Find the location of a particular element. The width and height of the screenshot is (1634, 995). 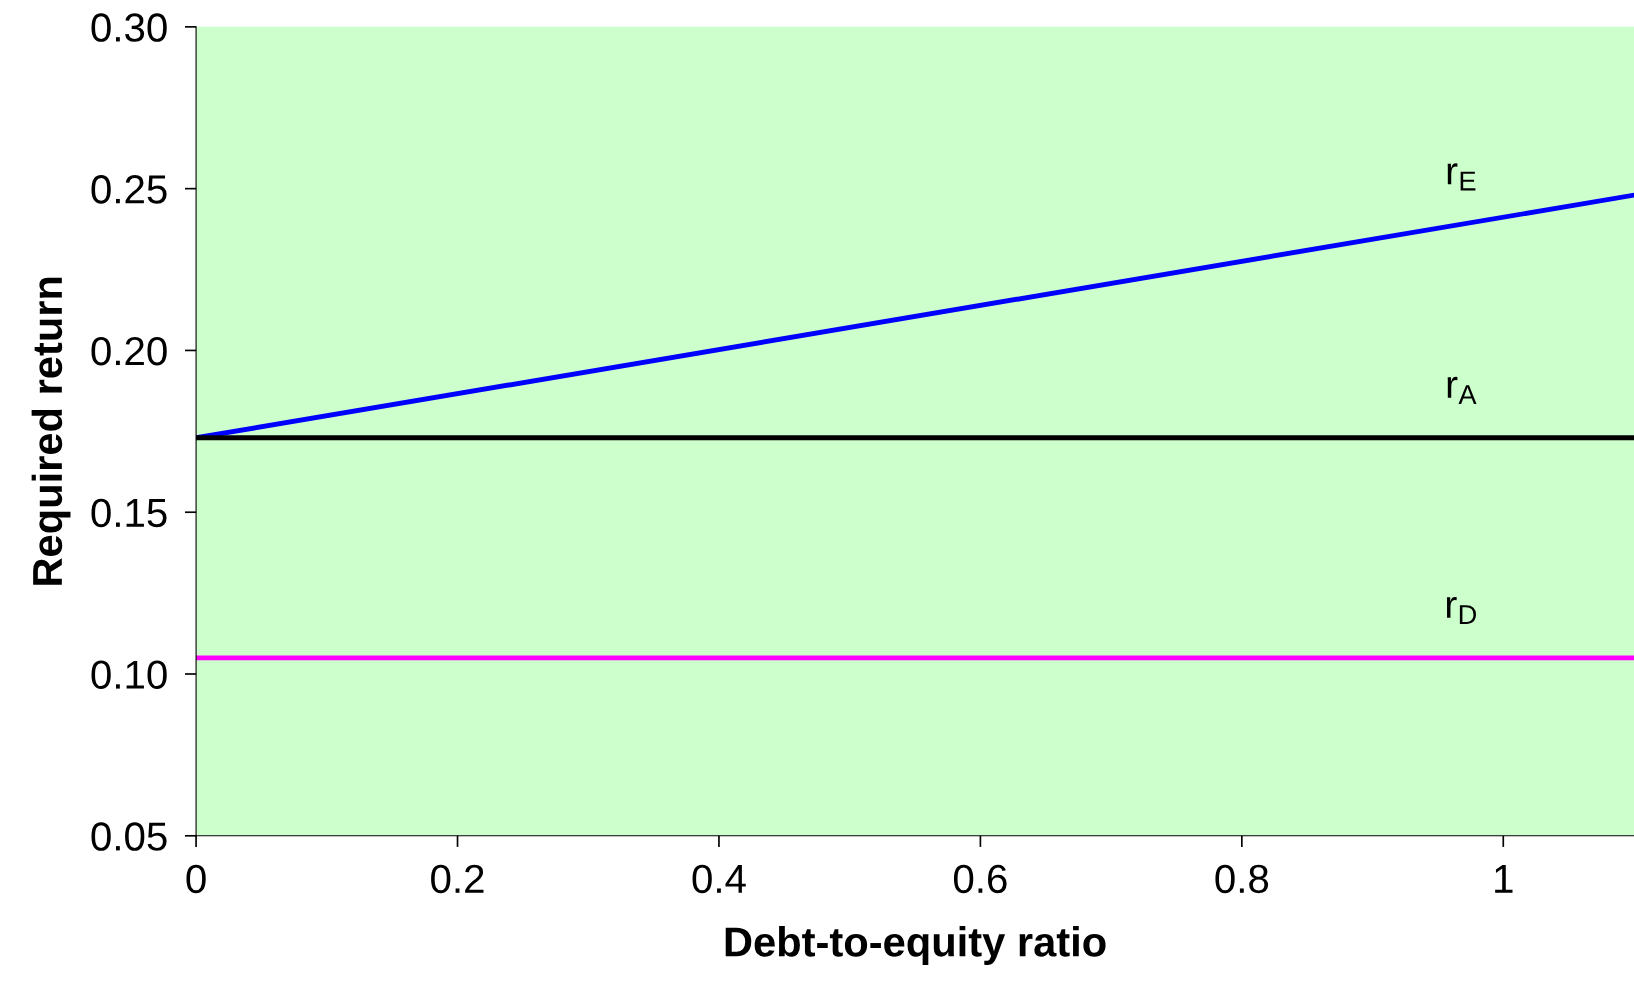

y-tick-label: 0.15 is located at coordinates (129, 513).